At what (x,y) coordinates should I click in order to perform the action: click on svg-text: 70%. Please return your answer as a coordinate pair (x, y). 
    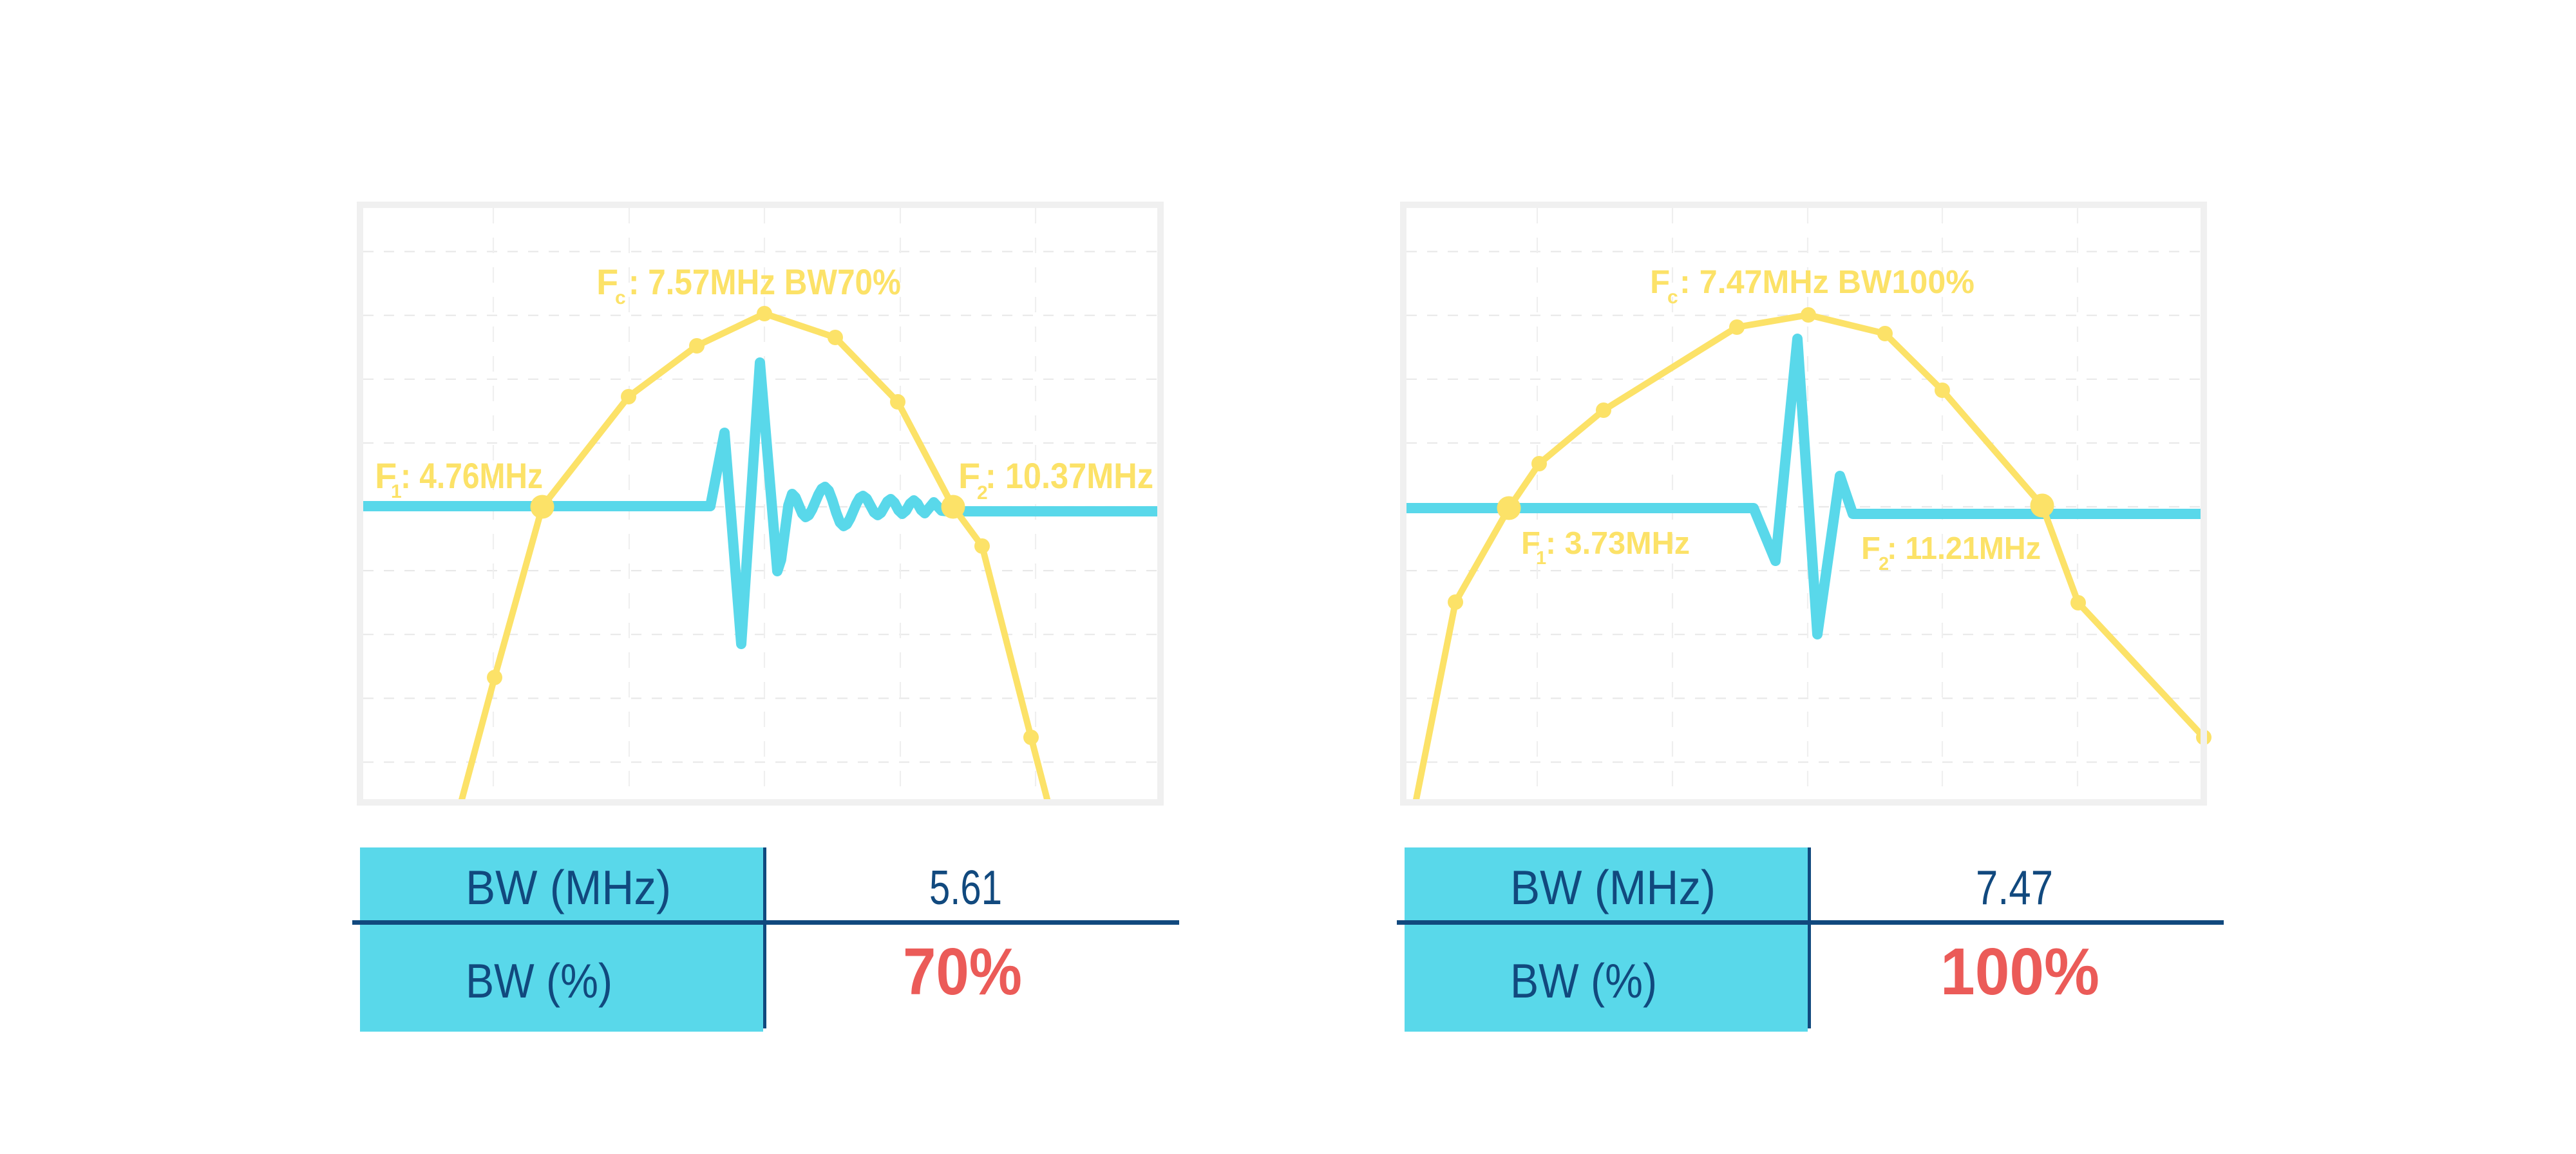
    Looking at the image, I should click on (963, 971).